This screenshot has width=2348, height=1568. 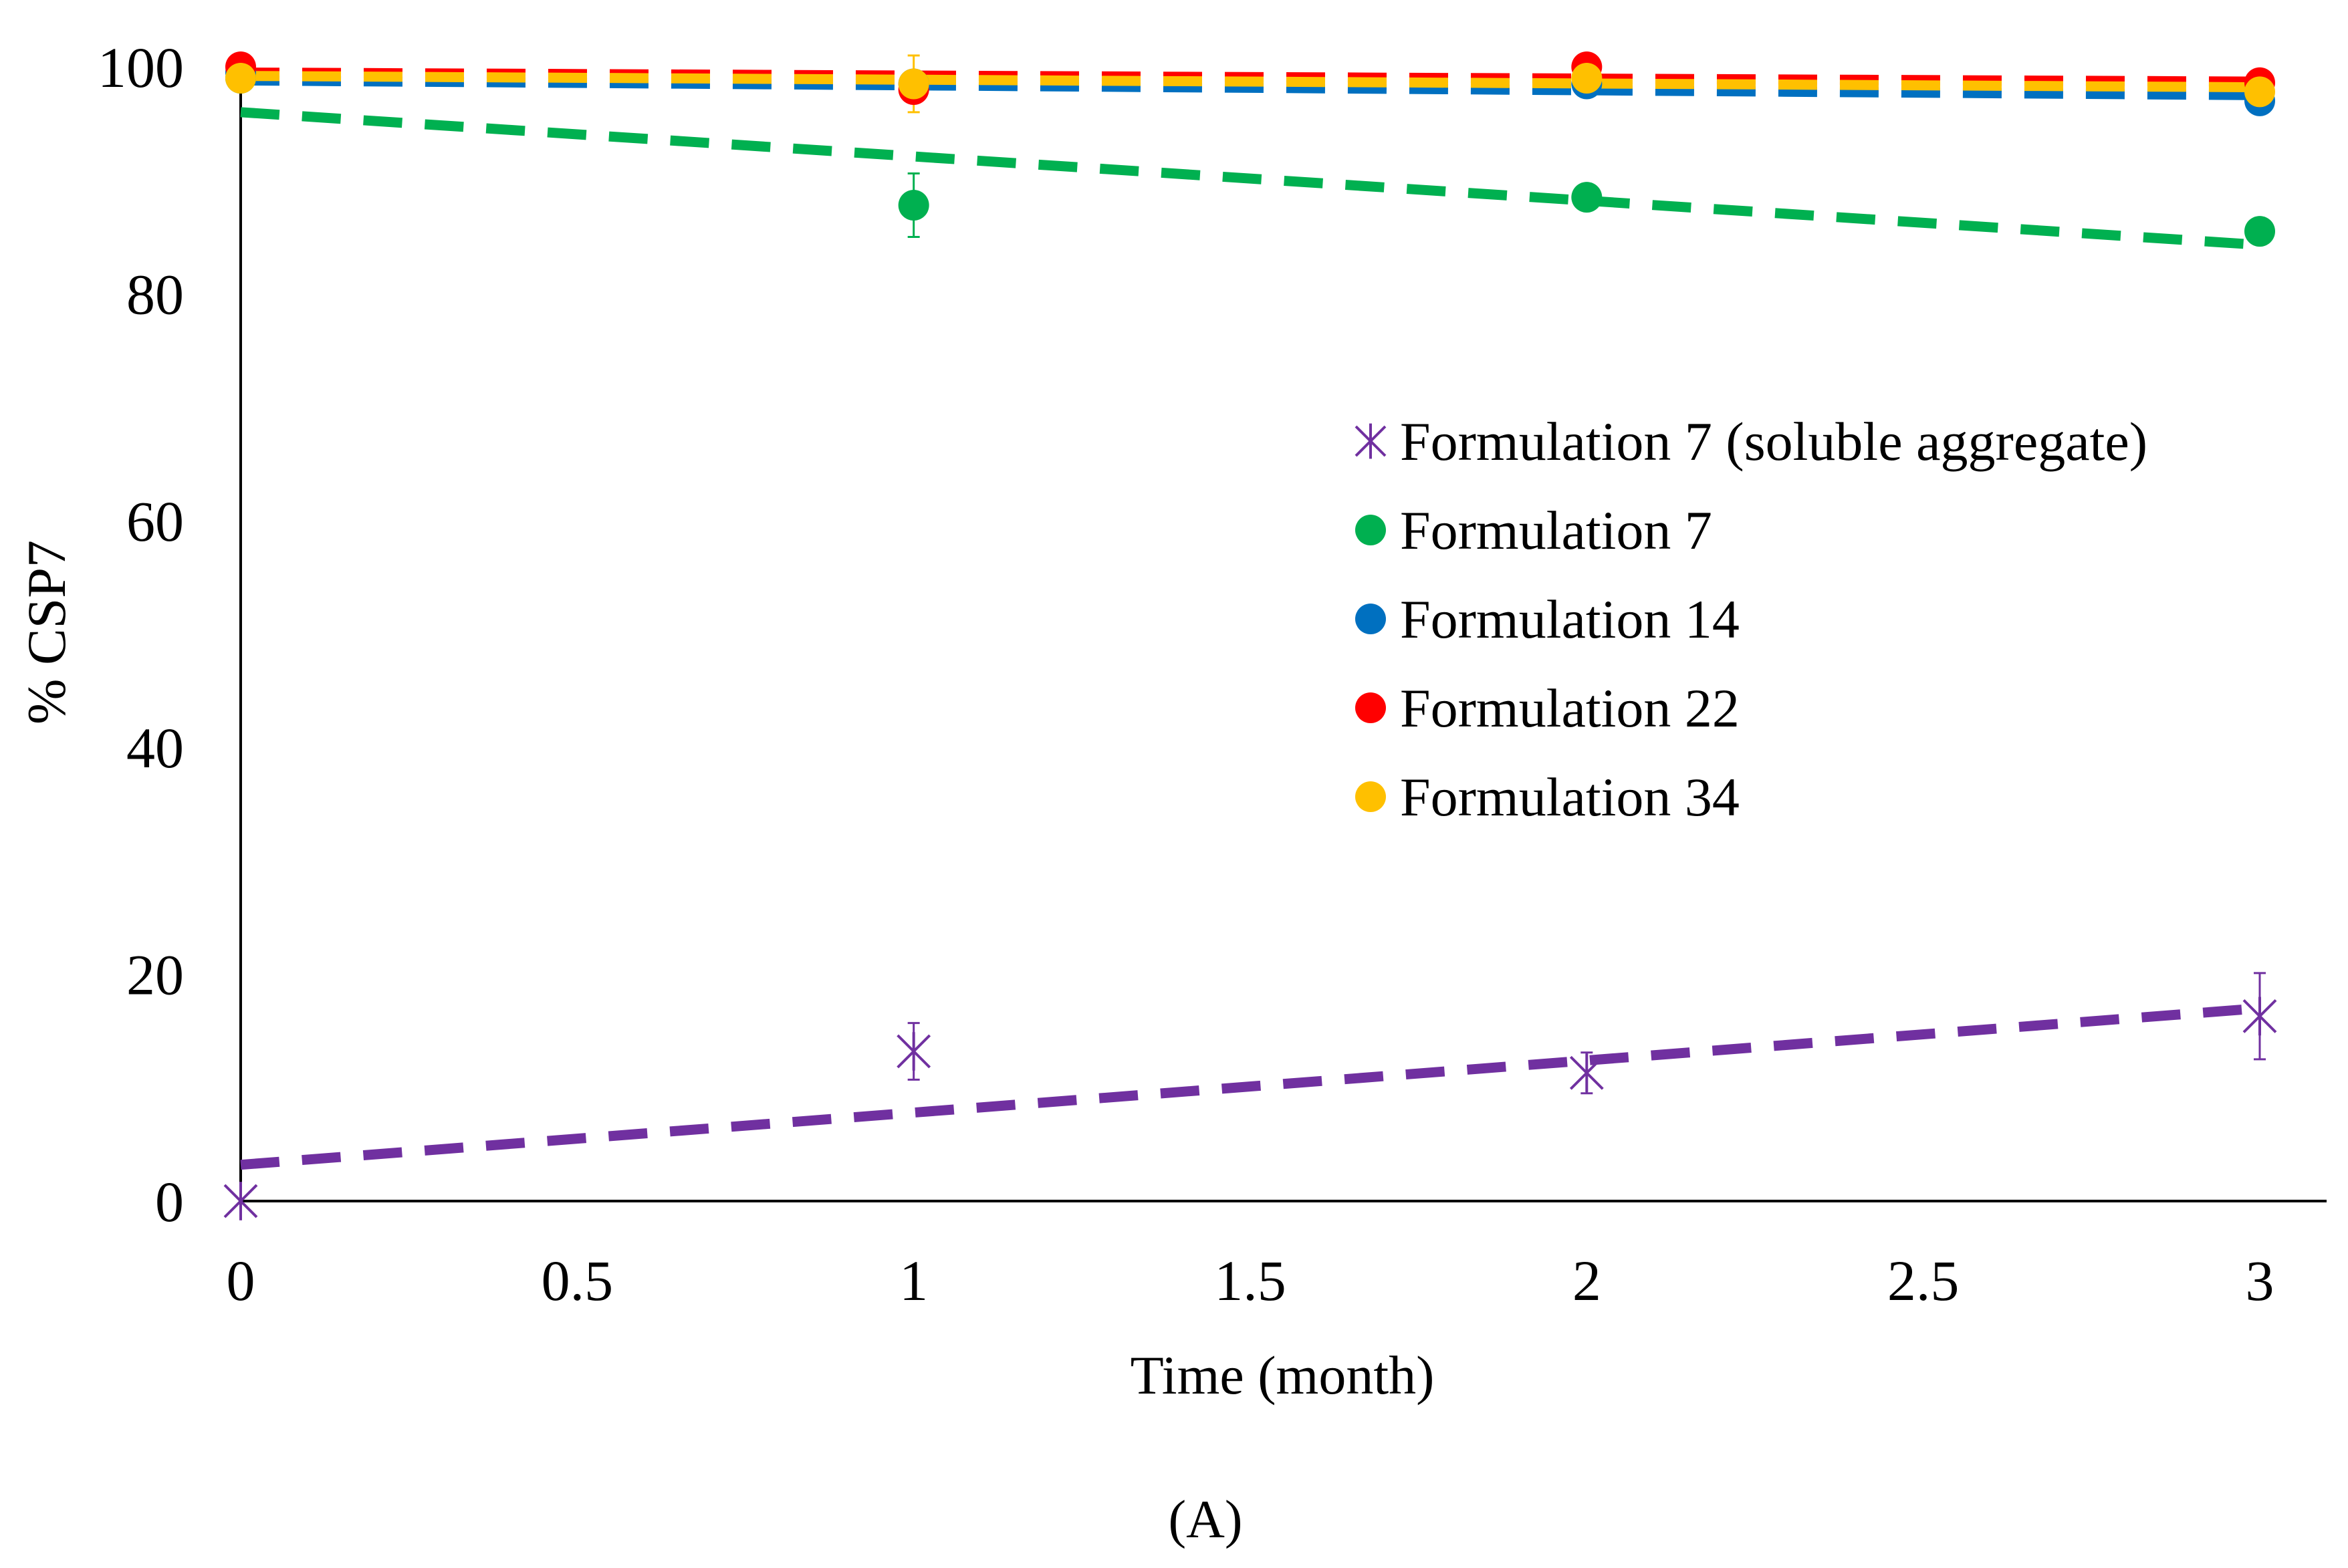 I want to click on x-tick-labels: 0 0.5 1 1.5 2 2.5 3, so click(x=1251, y=1281).